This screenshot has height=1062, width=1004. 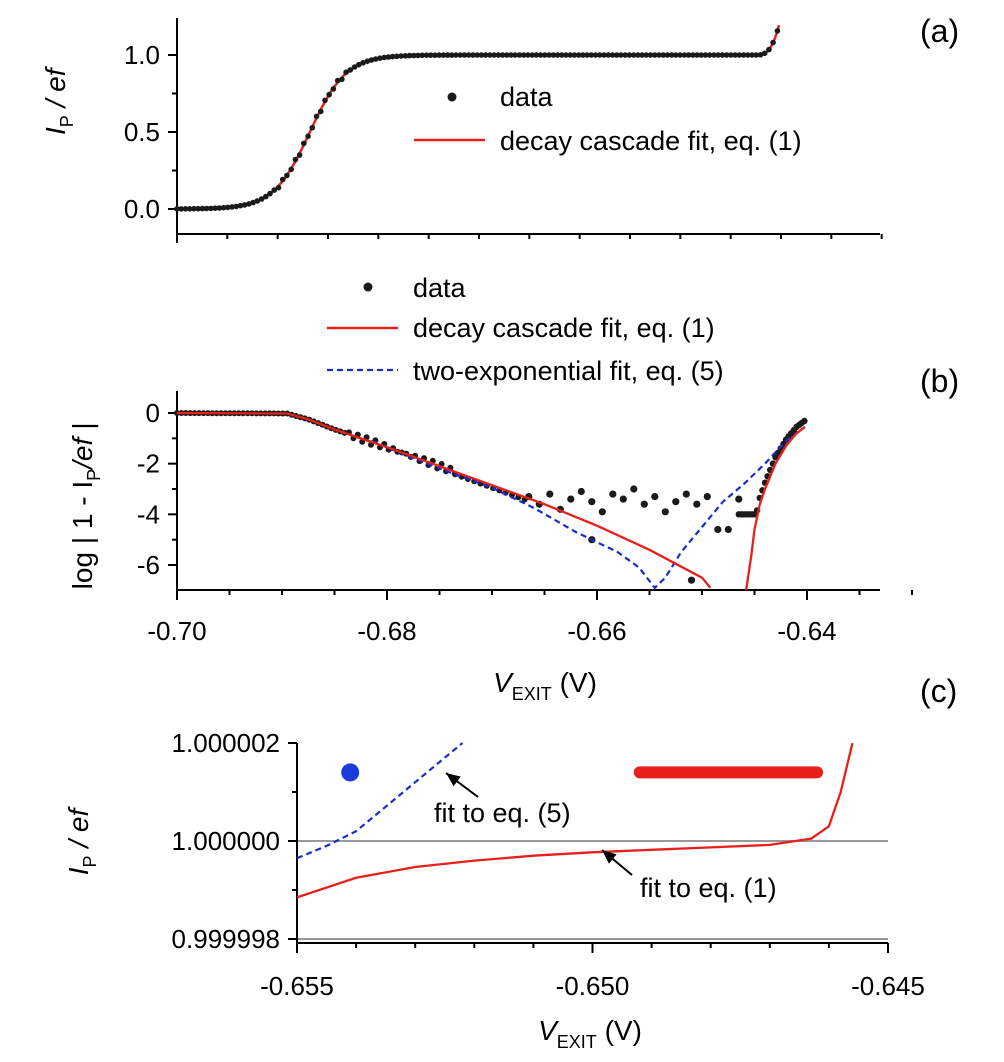 I want to click on panel-b-label: (b), so click(x=939, y=381).